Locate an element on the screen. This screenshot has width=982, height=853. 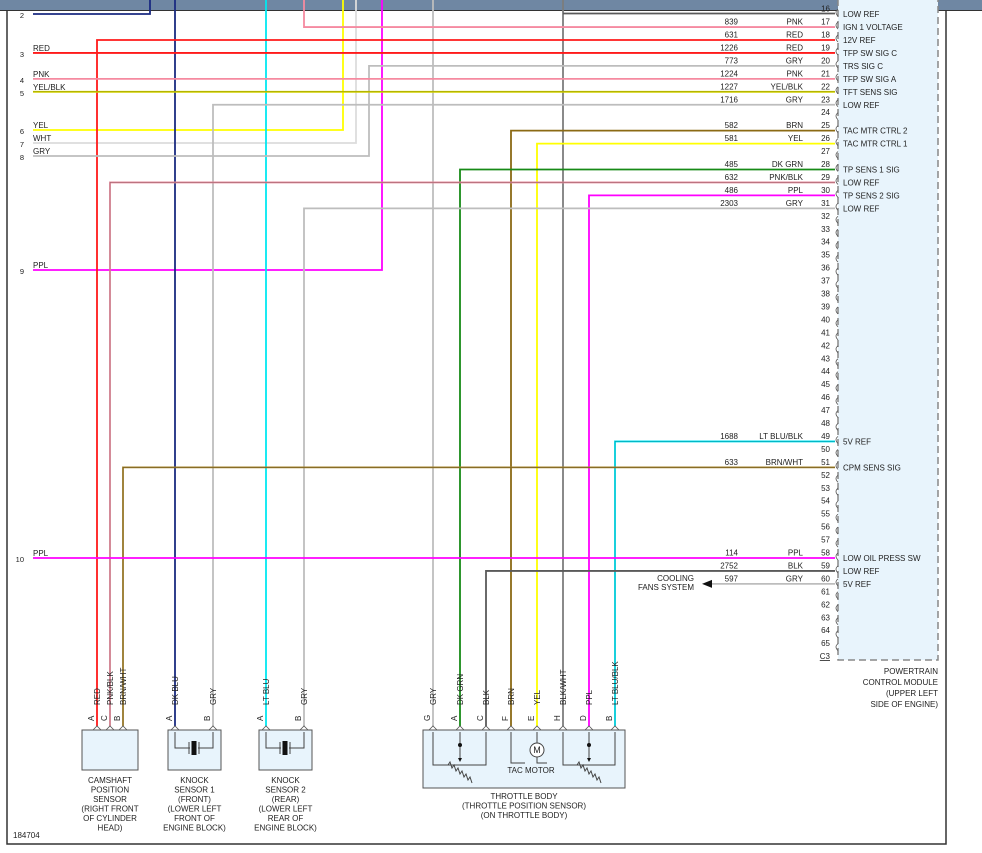
pcm-pin-function: TAC MTR CTRL 2 is located at coordinates (875, 131).